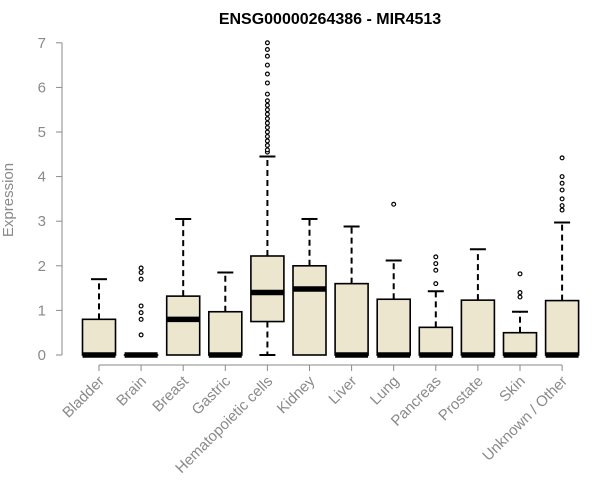  I want to click on x-tick-label: Kidney, so click(296, 394).